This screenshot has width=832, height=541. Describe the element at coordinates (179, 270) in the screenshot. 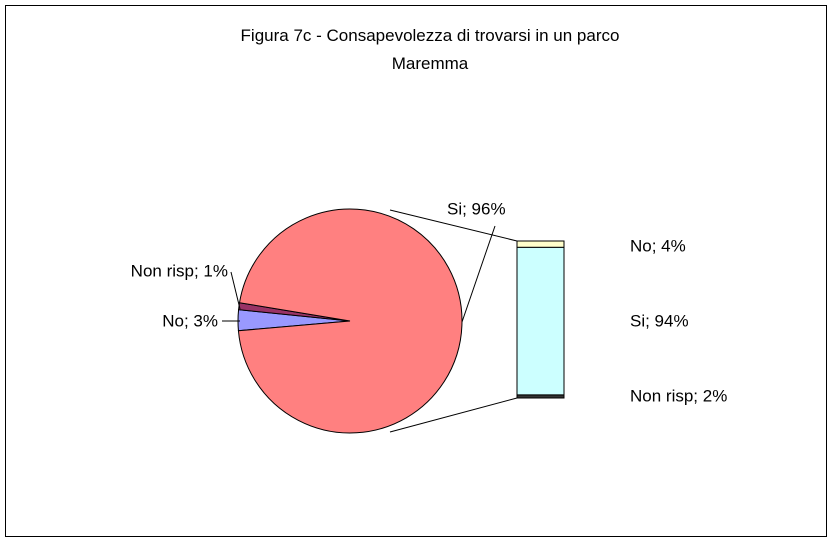

I see `data-label: Non risp; 1%` at that location.